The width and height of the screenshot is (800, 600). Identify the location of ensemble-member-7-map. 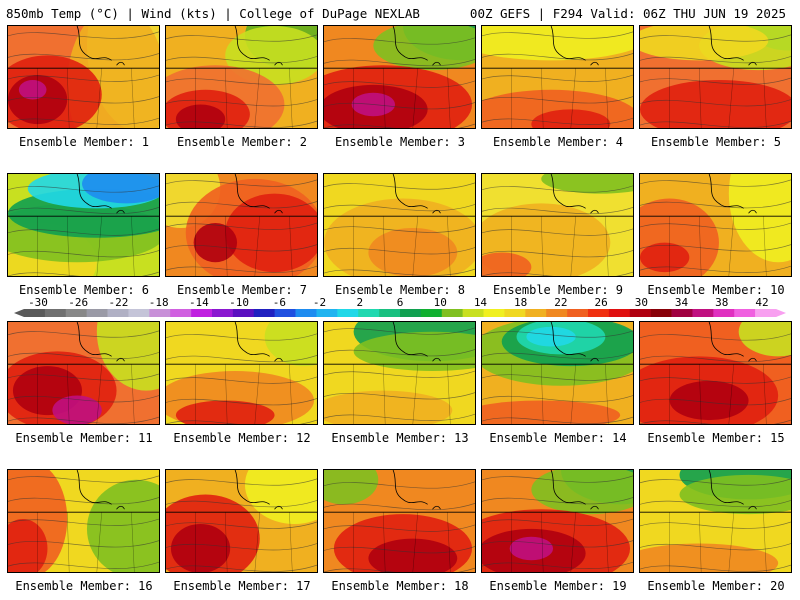
(241, 225).